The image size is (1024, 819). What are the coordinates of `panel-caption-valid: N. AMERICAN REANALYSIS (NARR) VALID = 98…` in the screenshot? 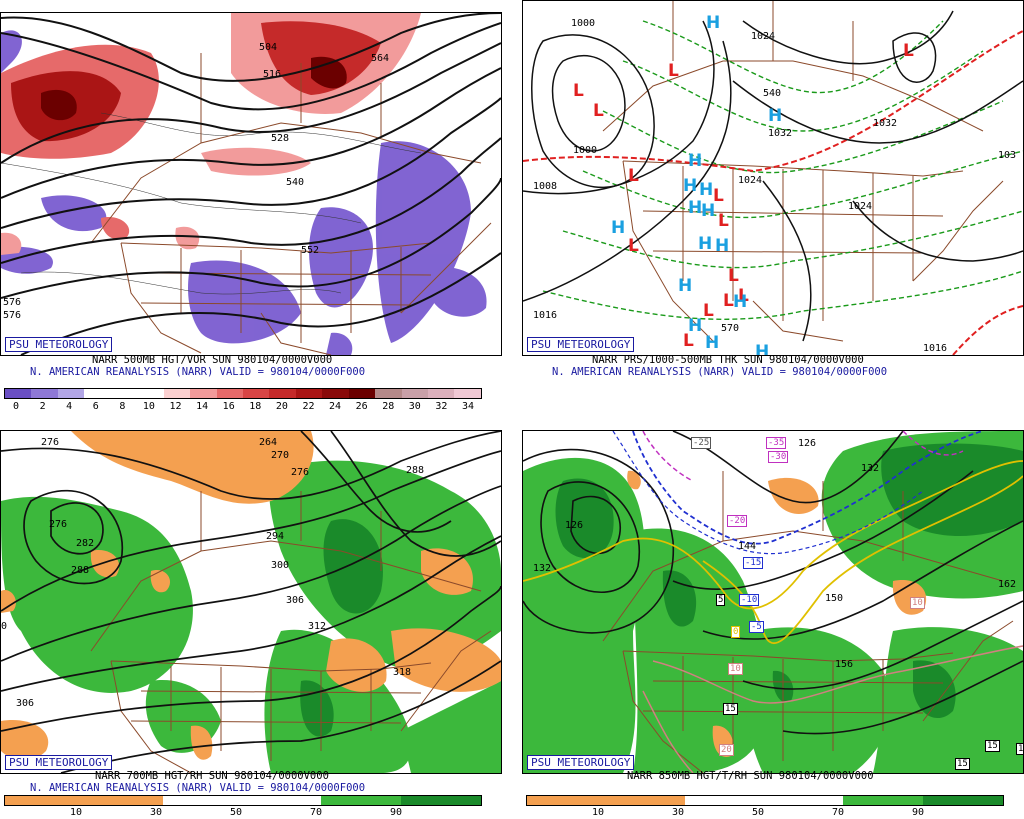 It's located at (198, 372).